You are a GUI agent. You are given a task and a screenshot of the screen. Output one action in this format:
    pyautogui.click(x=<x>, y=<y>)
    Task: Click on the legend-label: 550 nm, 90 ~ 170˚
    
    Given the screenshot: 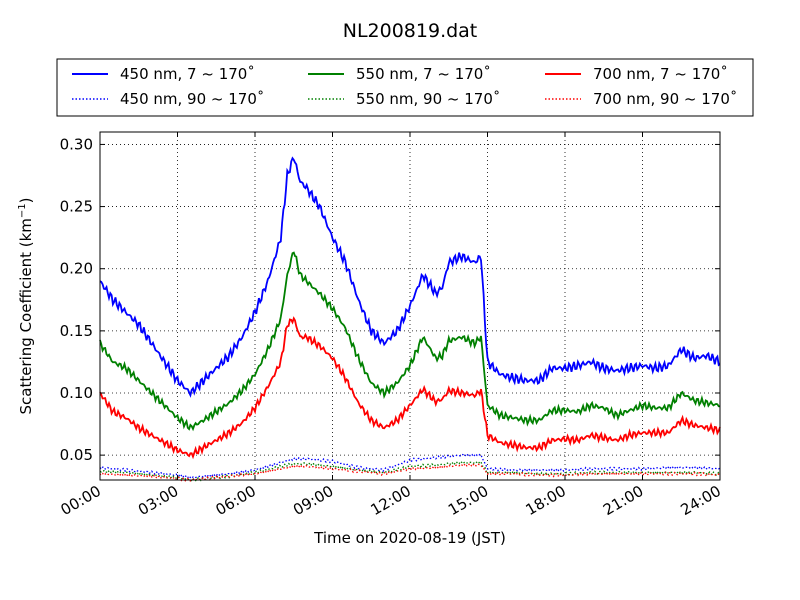 What is the action you would take?
    pyautogui.click(x=428, y=99)
    